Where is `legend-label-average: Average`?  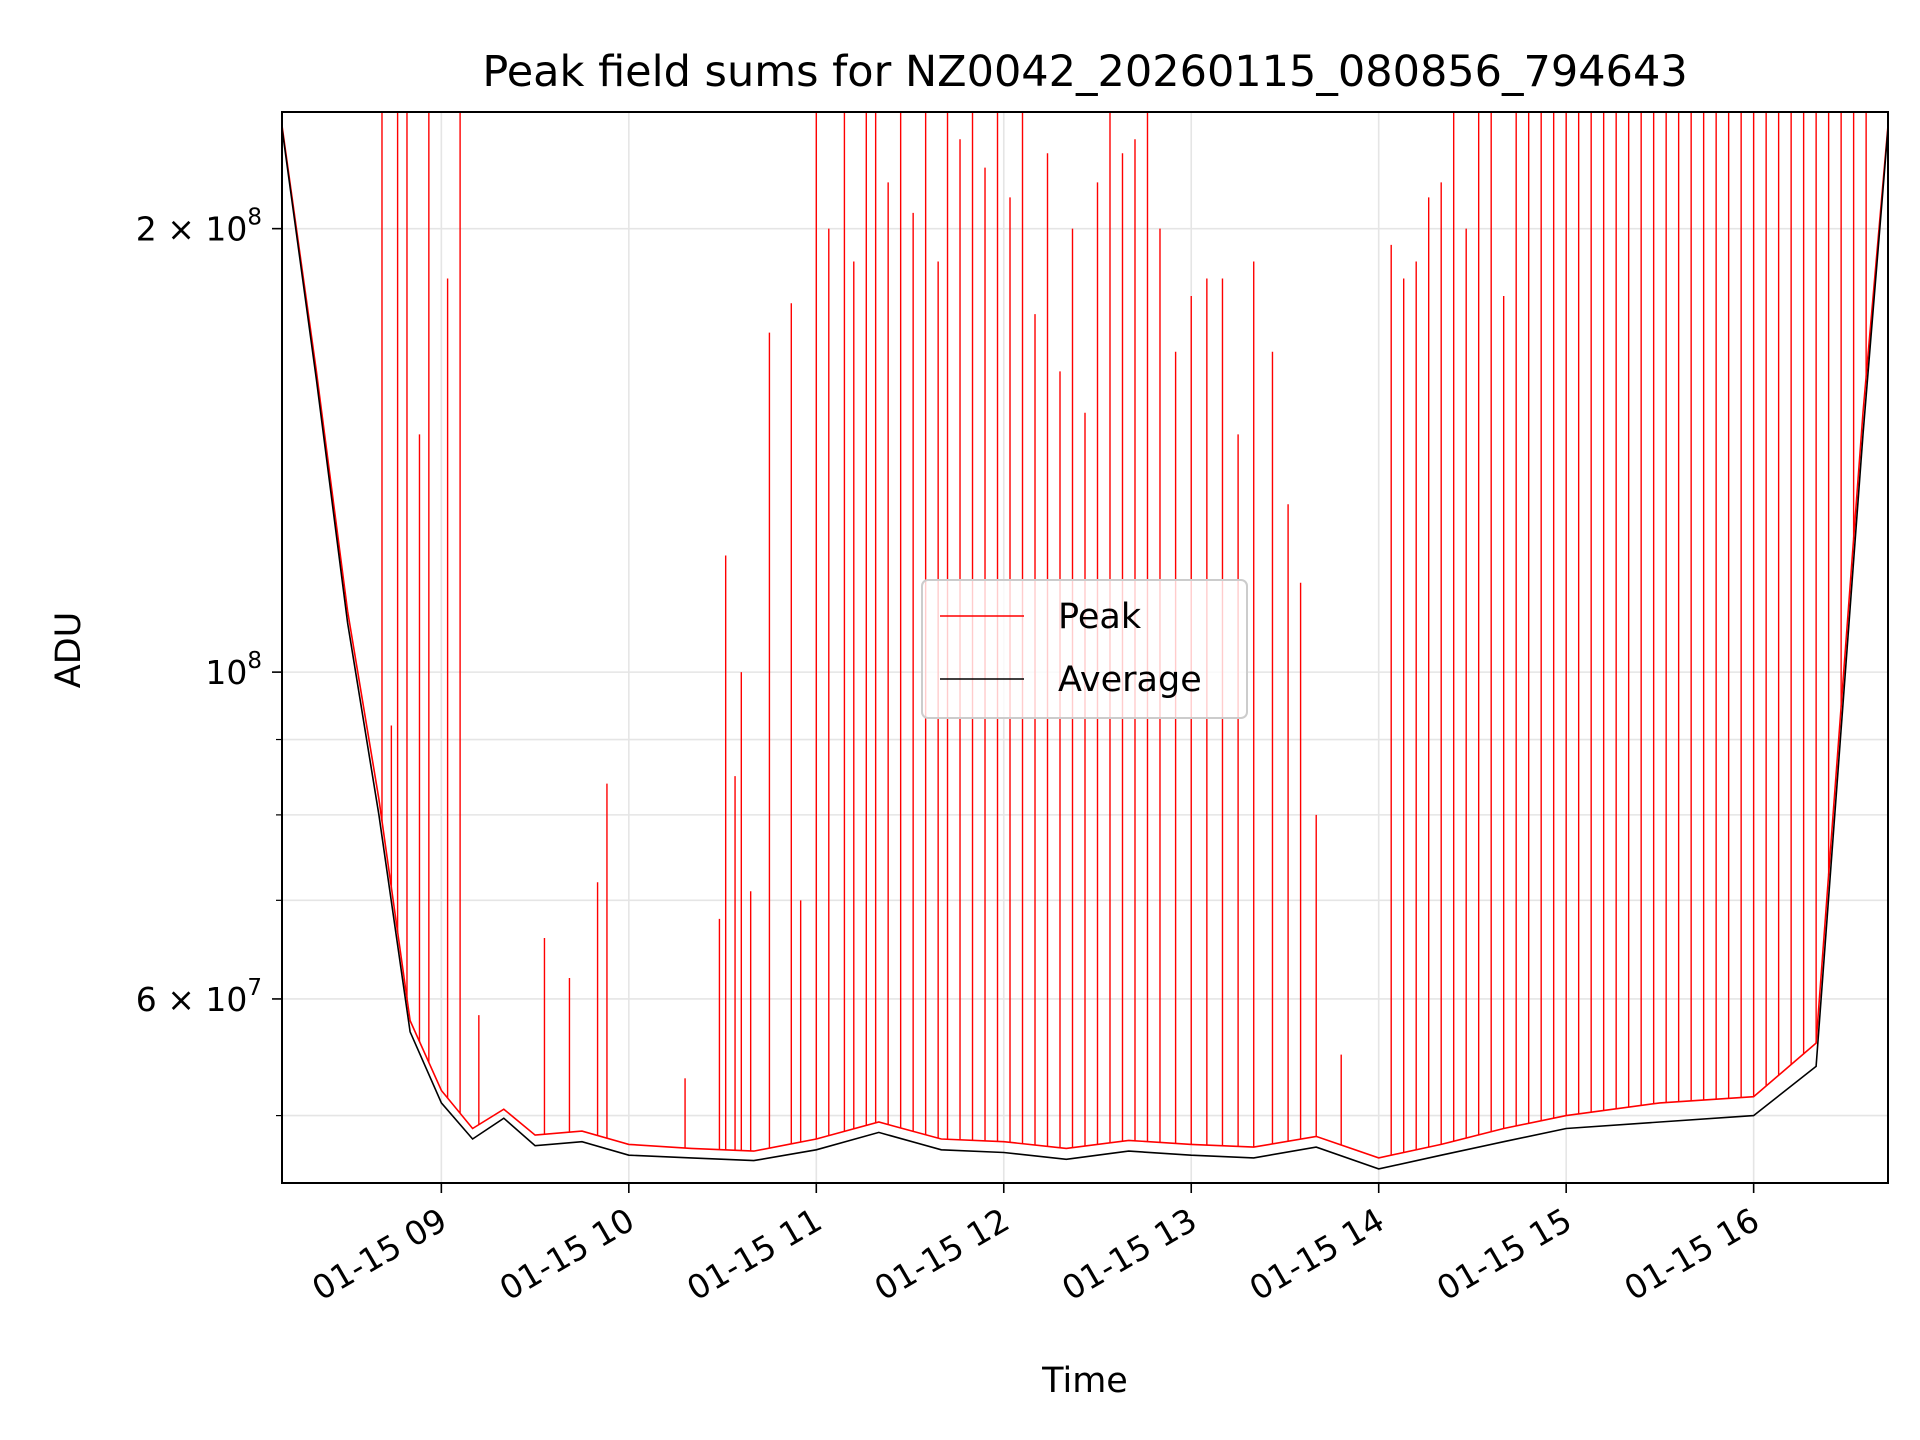 legend-label-average: Average is located at coordinates (1130, 680).